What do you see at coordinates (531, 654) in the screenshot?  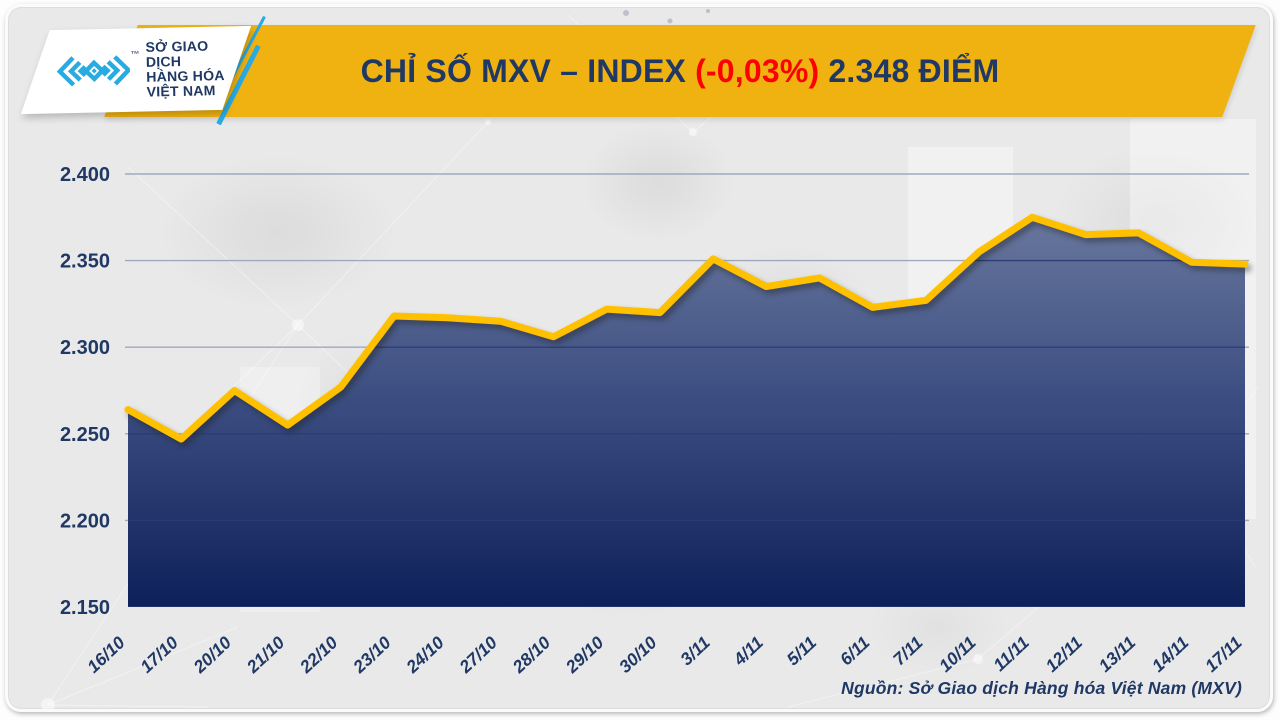 I see `x-tick-label: 28/10` at bounding box center [531, 654].